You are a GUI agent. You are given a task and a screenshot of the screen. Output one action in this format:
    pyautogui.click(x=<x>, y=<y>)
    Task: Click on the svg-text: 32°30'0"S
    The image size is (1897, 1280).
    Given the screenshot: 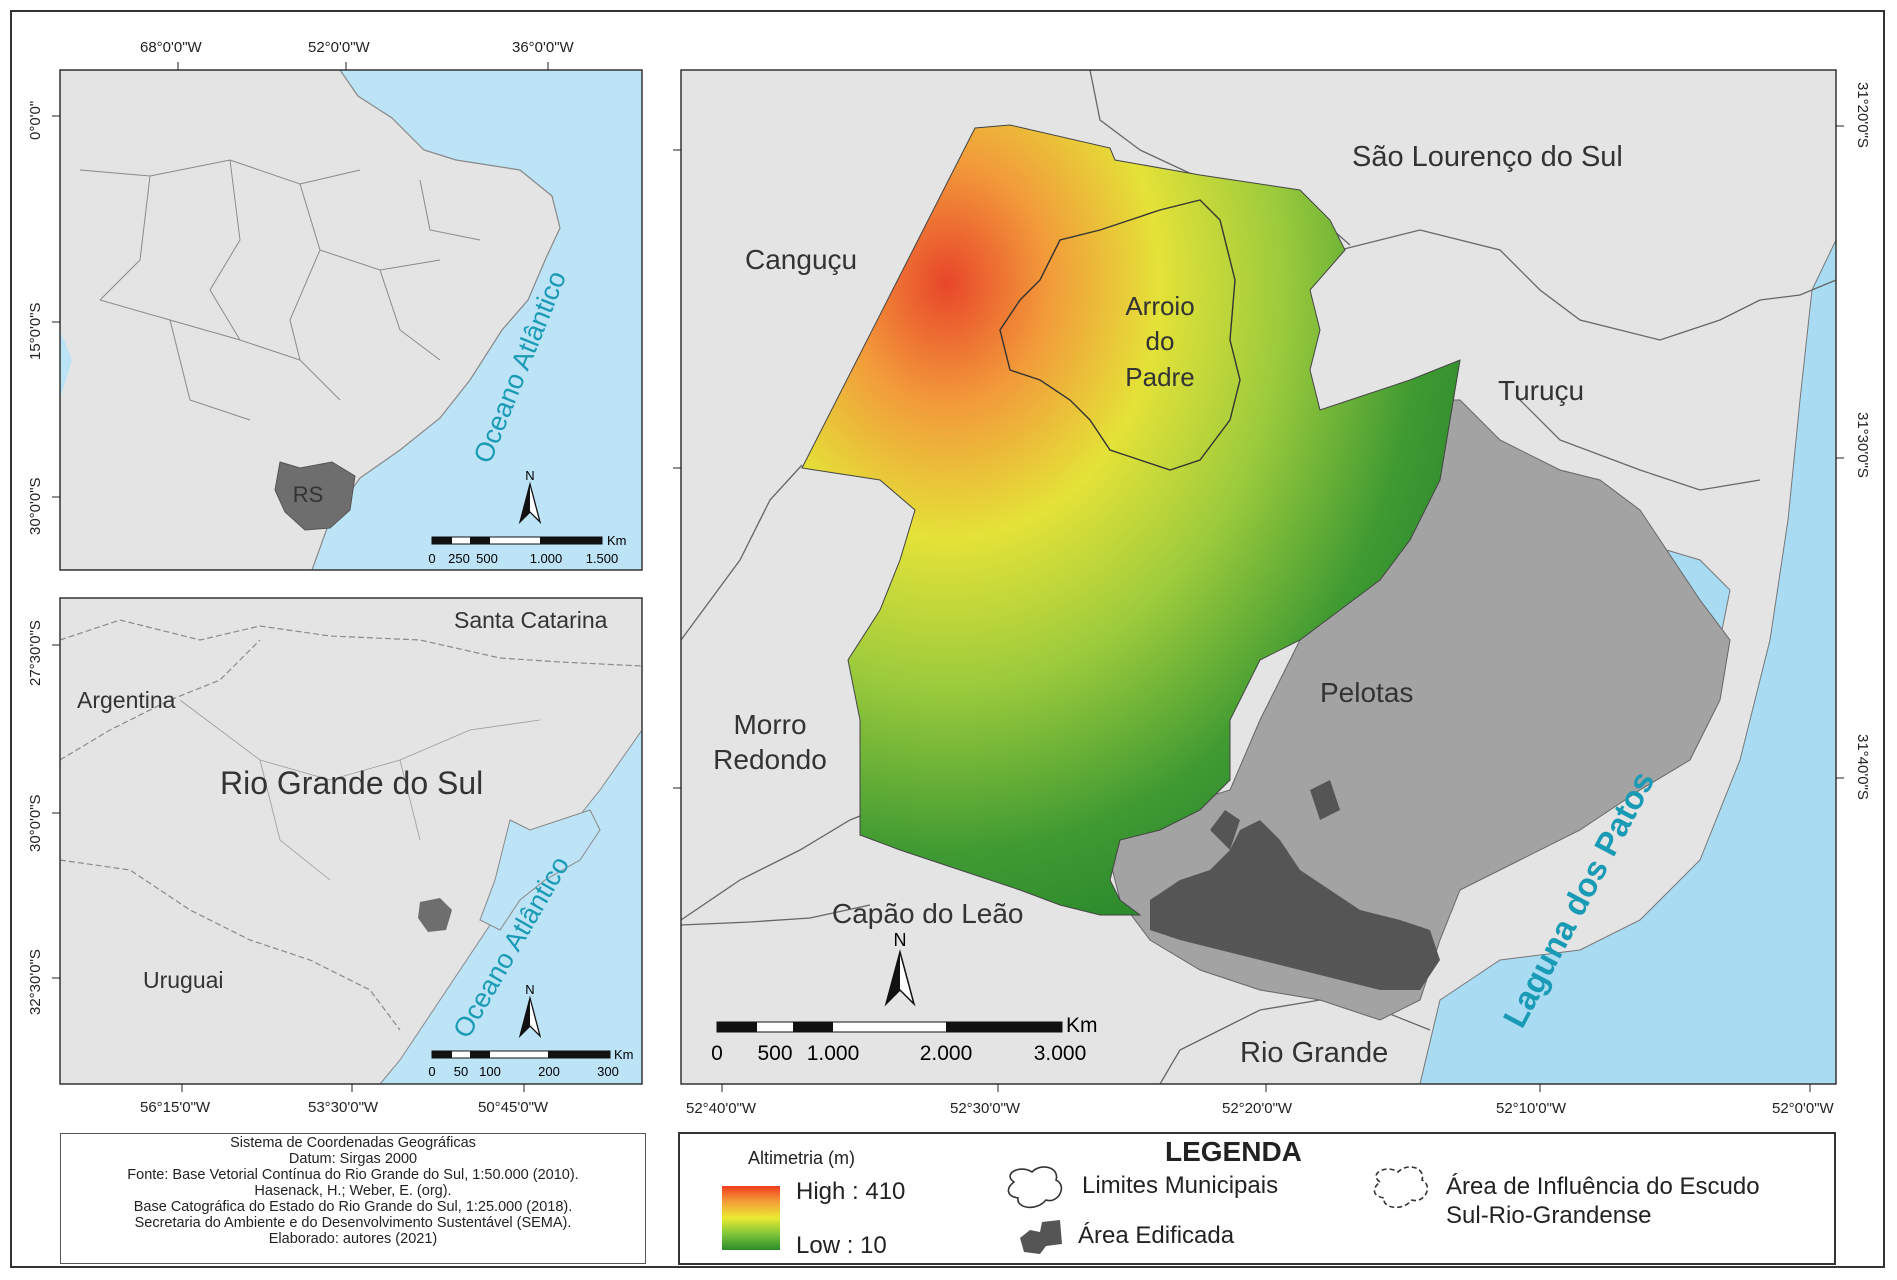 What is the action you would take?
    pyautogui.click(x=35, y=982)
    